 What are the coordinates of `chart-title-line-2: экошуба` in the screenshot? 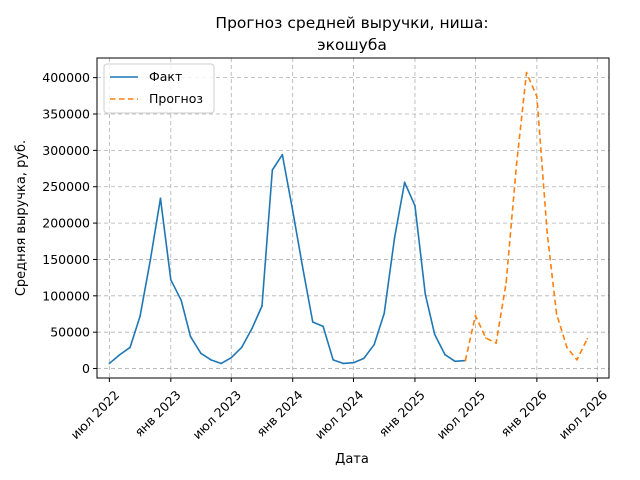 It's located at (352, 45).